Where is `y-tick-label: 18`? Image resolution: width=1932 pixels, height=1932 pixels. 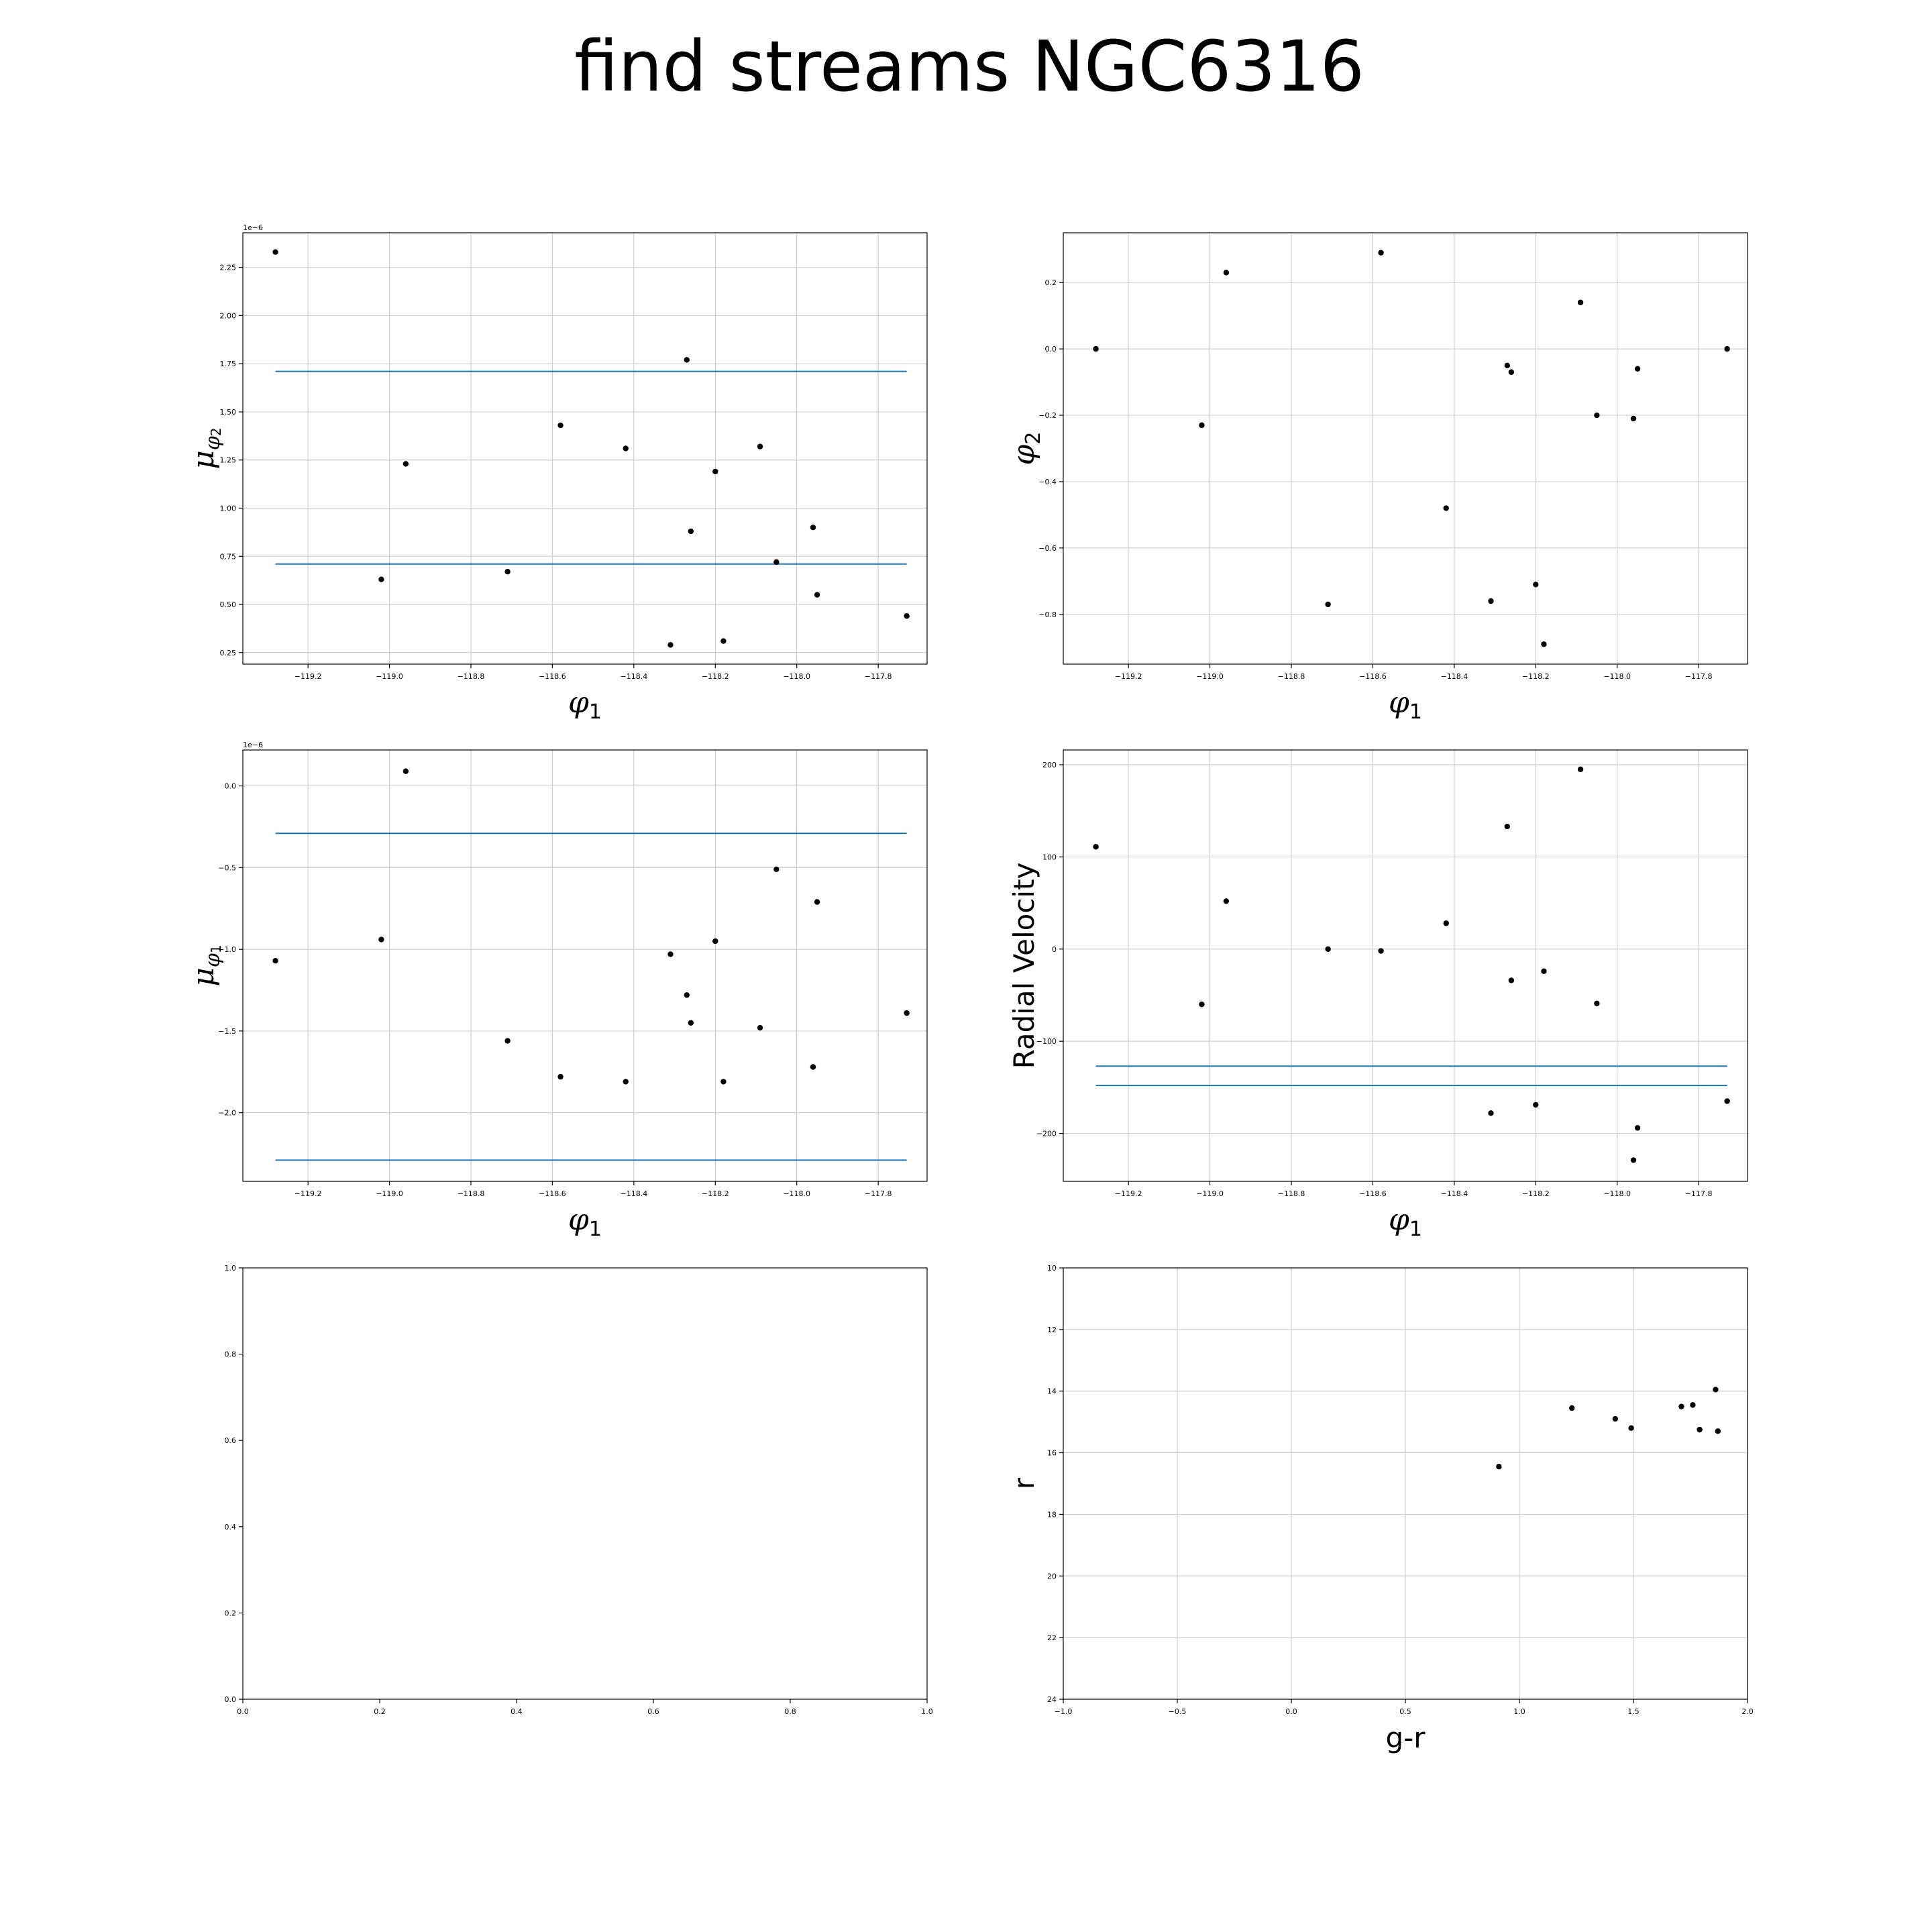
y-tick-label: 18 is located at coordinates (1052, 1514).